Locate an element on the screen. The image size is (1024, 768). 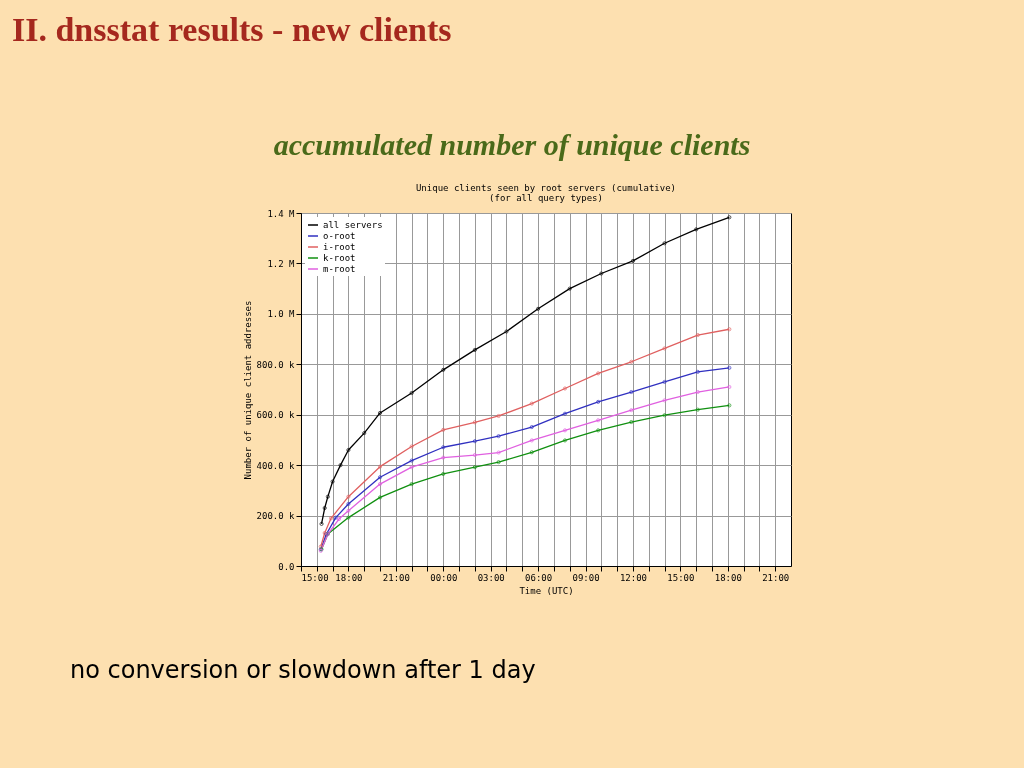
y-tick-label: 400.0 k is located at coordinates (276, 465).